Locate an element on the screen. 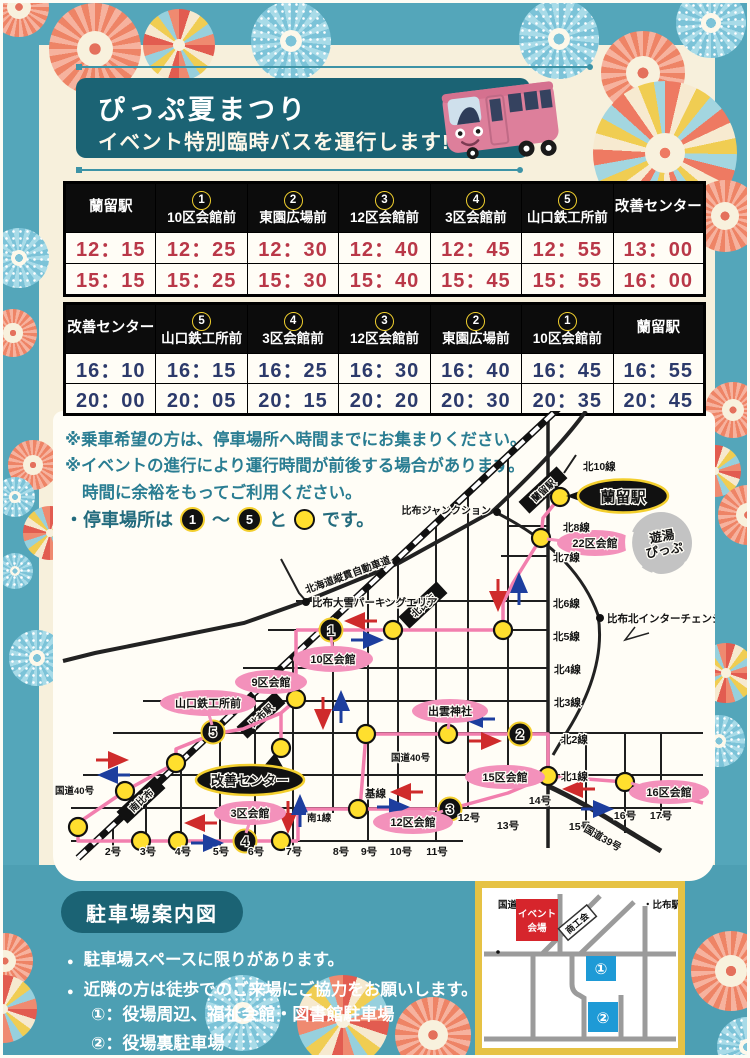  stop-header: 5 山口鉄工所前 is located at coordinates (201, 328).